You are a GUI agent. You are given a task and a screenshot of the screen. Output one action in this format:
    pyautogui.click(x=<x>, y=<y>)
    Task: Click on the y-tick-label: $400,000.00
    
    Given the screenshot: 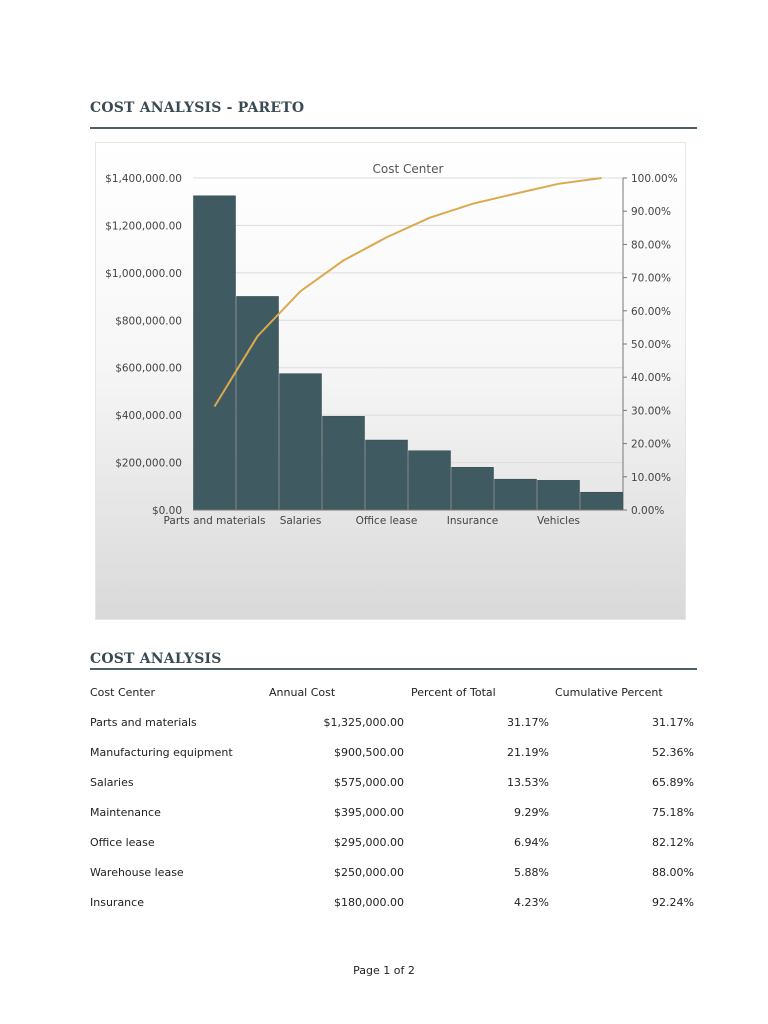 What is the action you would take?
    pyautogui.click(x=148, y=416)
    